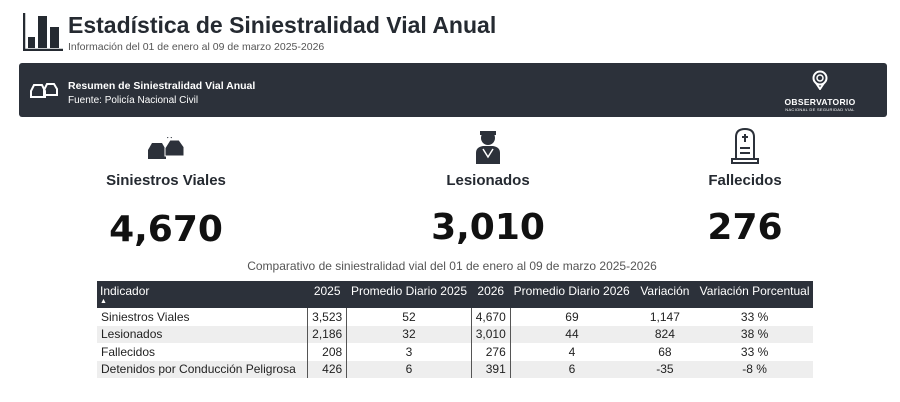  What do you see at coordinates (327, 294) in the screenshot?
I see `column-header-2025: 2025` at bounding box center [327, 294].